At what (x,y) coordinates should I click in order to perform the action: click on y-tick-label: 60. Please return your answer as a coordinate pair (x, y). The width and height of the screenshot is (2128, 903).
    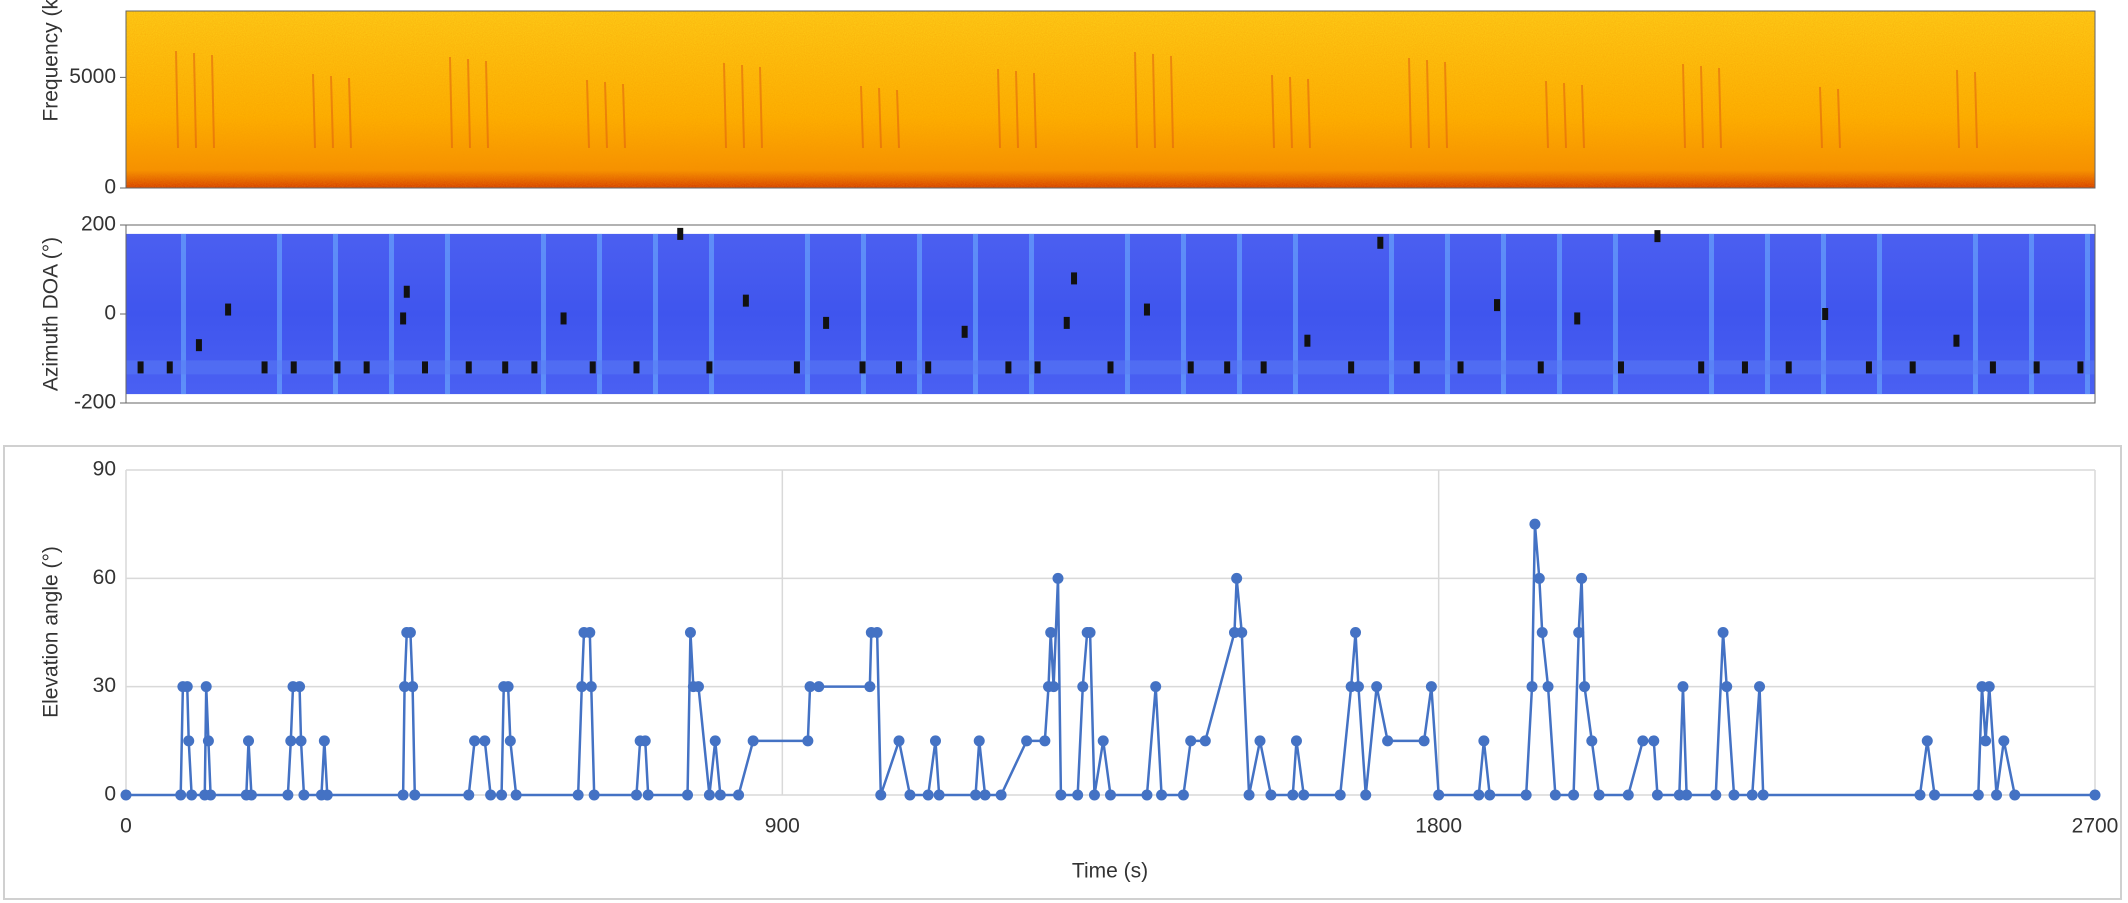
    Looking at the image, I should click on (104, 577).